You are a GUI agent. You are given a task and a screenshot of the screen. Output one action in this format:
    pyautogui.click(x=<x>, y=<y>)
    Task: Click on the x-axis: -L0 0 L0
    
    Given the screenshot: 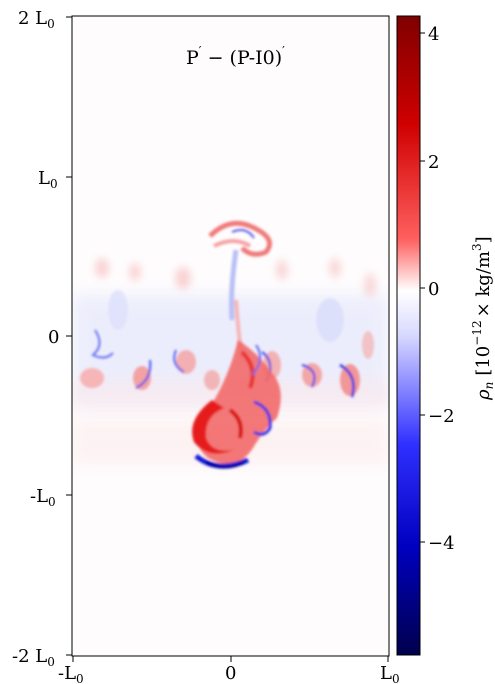 What is the action you would take?
    pyautogui.click(x=229, y=670)
    